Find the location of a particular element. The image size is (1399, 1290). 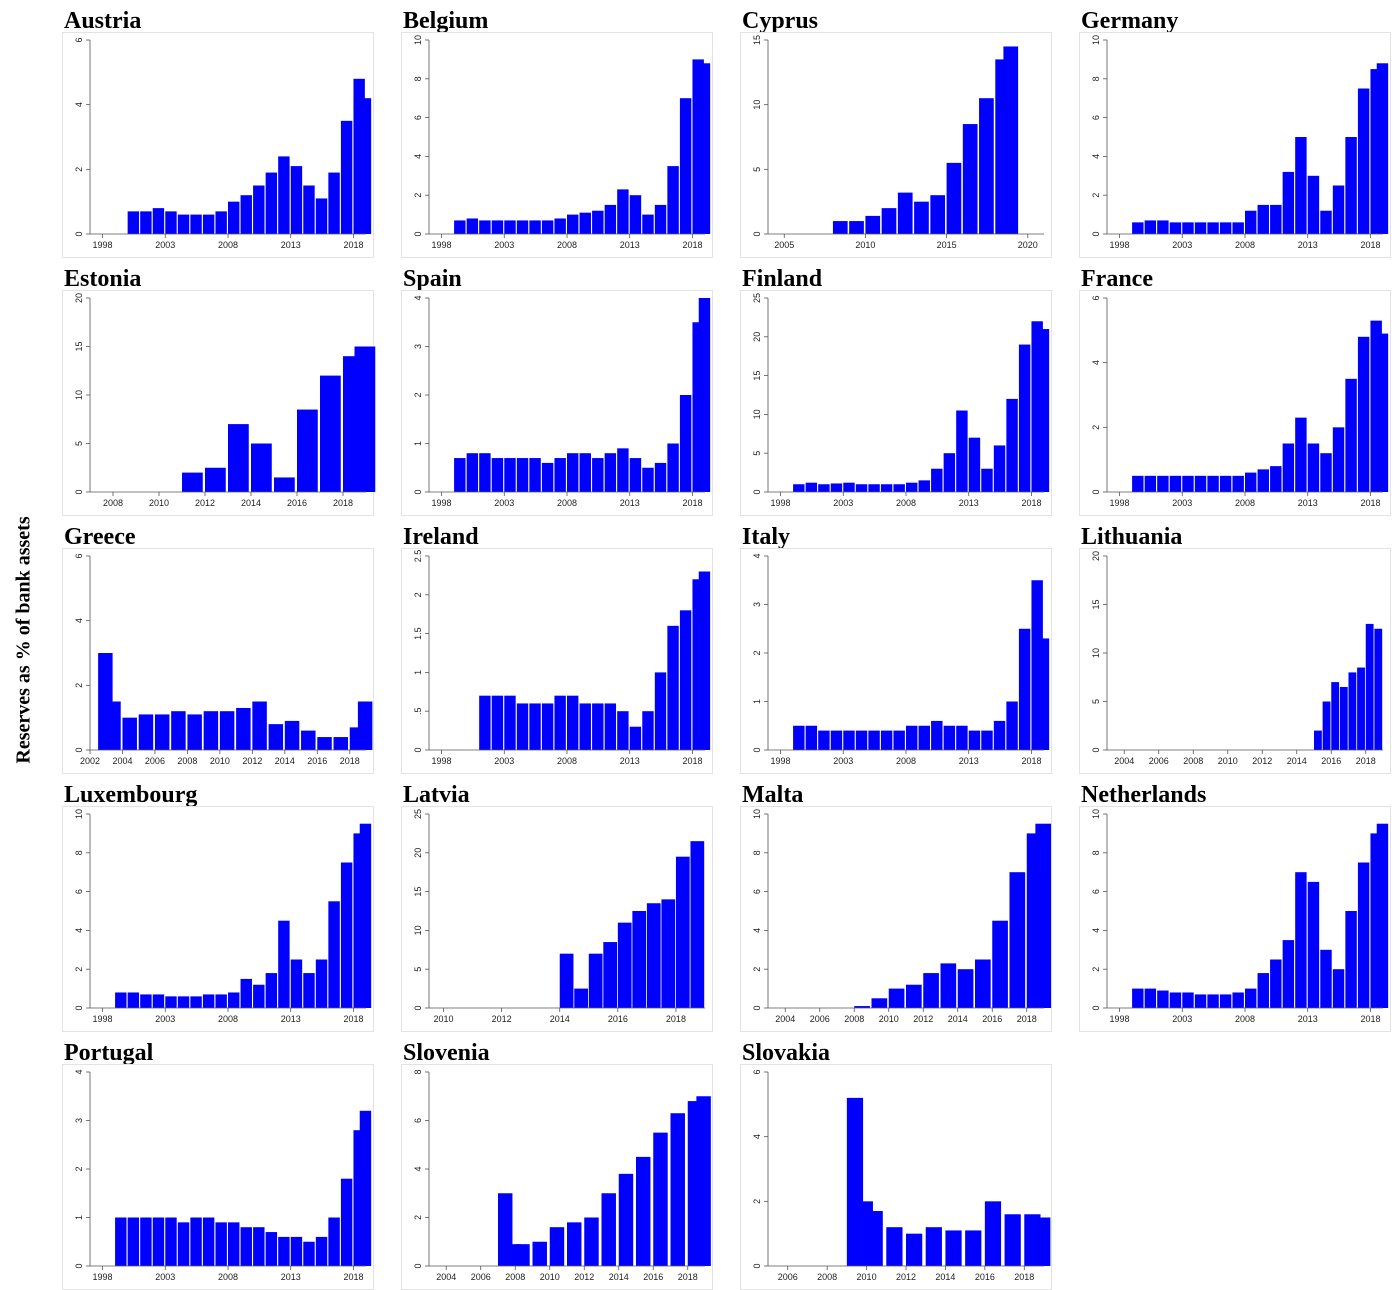

x-tick-label: 2014 is located at coordinates (945, 1277).